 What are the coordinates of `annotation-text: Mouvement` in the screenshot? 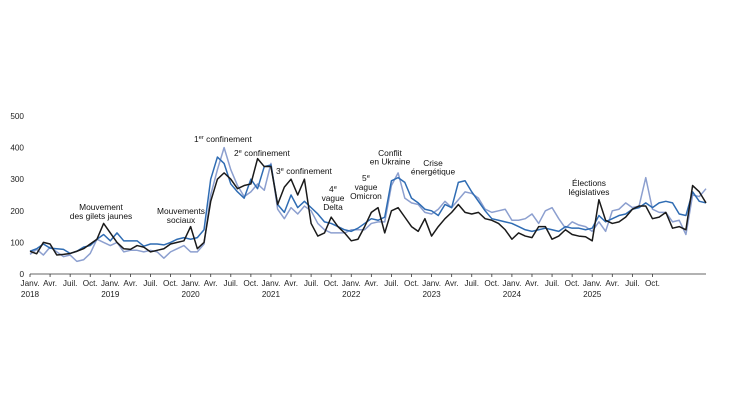 It's located at (101, 207).